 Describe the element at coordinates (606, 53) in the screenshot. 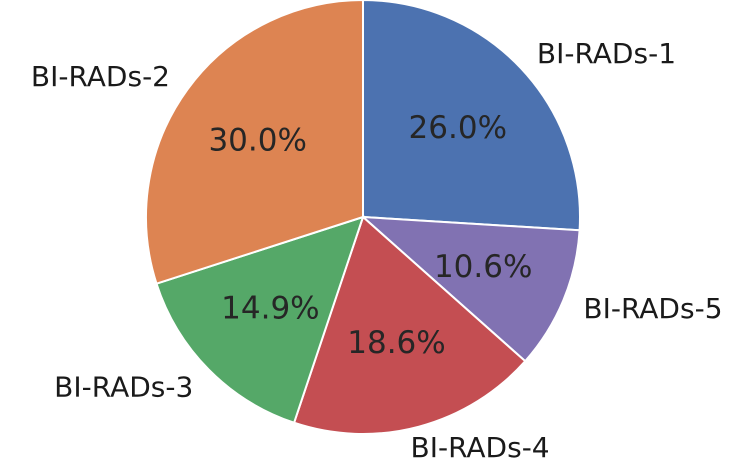

I see `category-label-bi-rads-1: BI-RADs-1` at that location.